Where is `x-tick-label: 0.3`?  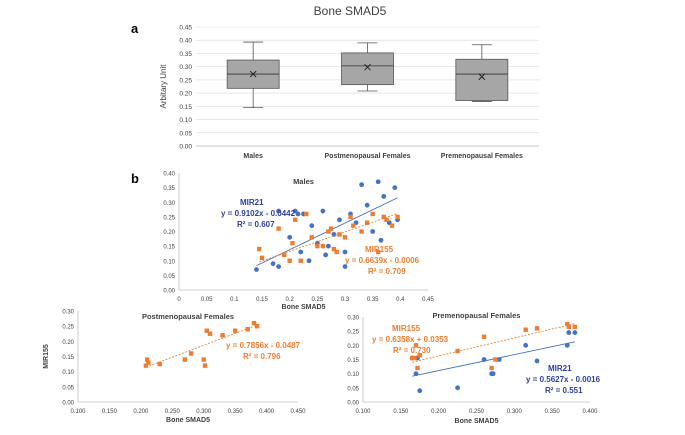
x-tick-label: 0.3 is located at coordinates (345, 300).